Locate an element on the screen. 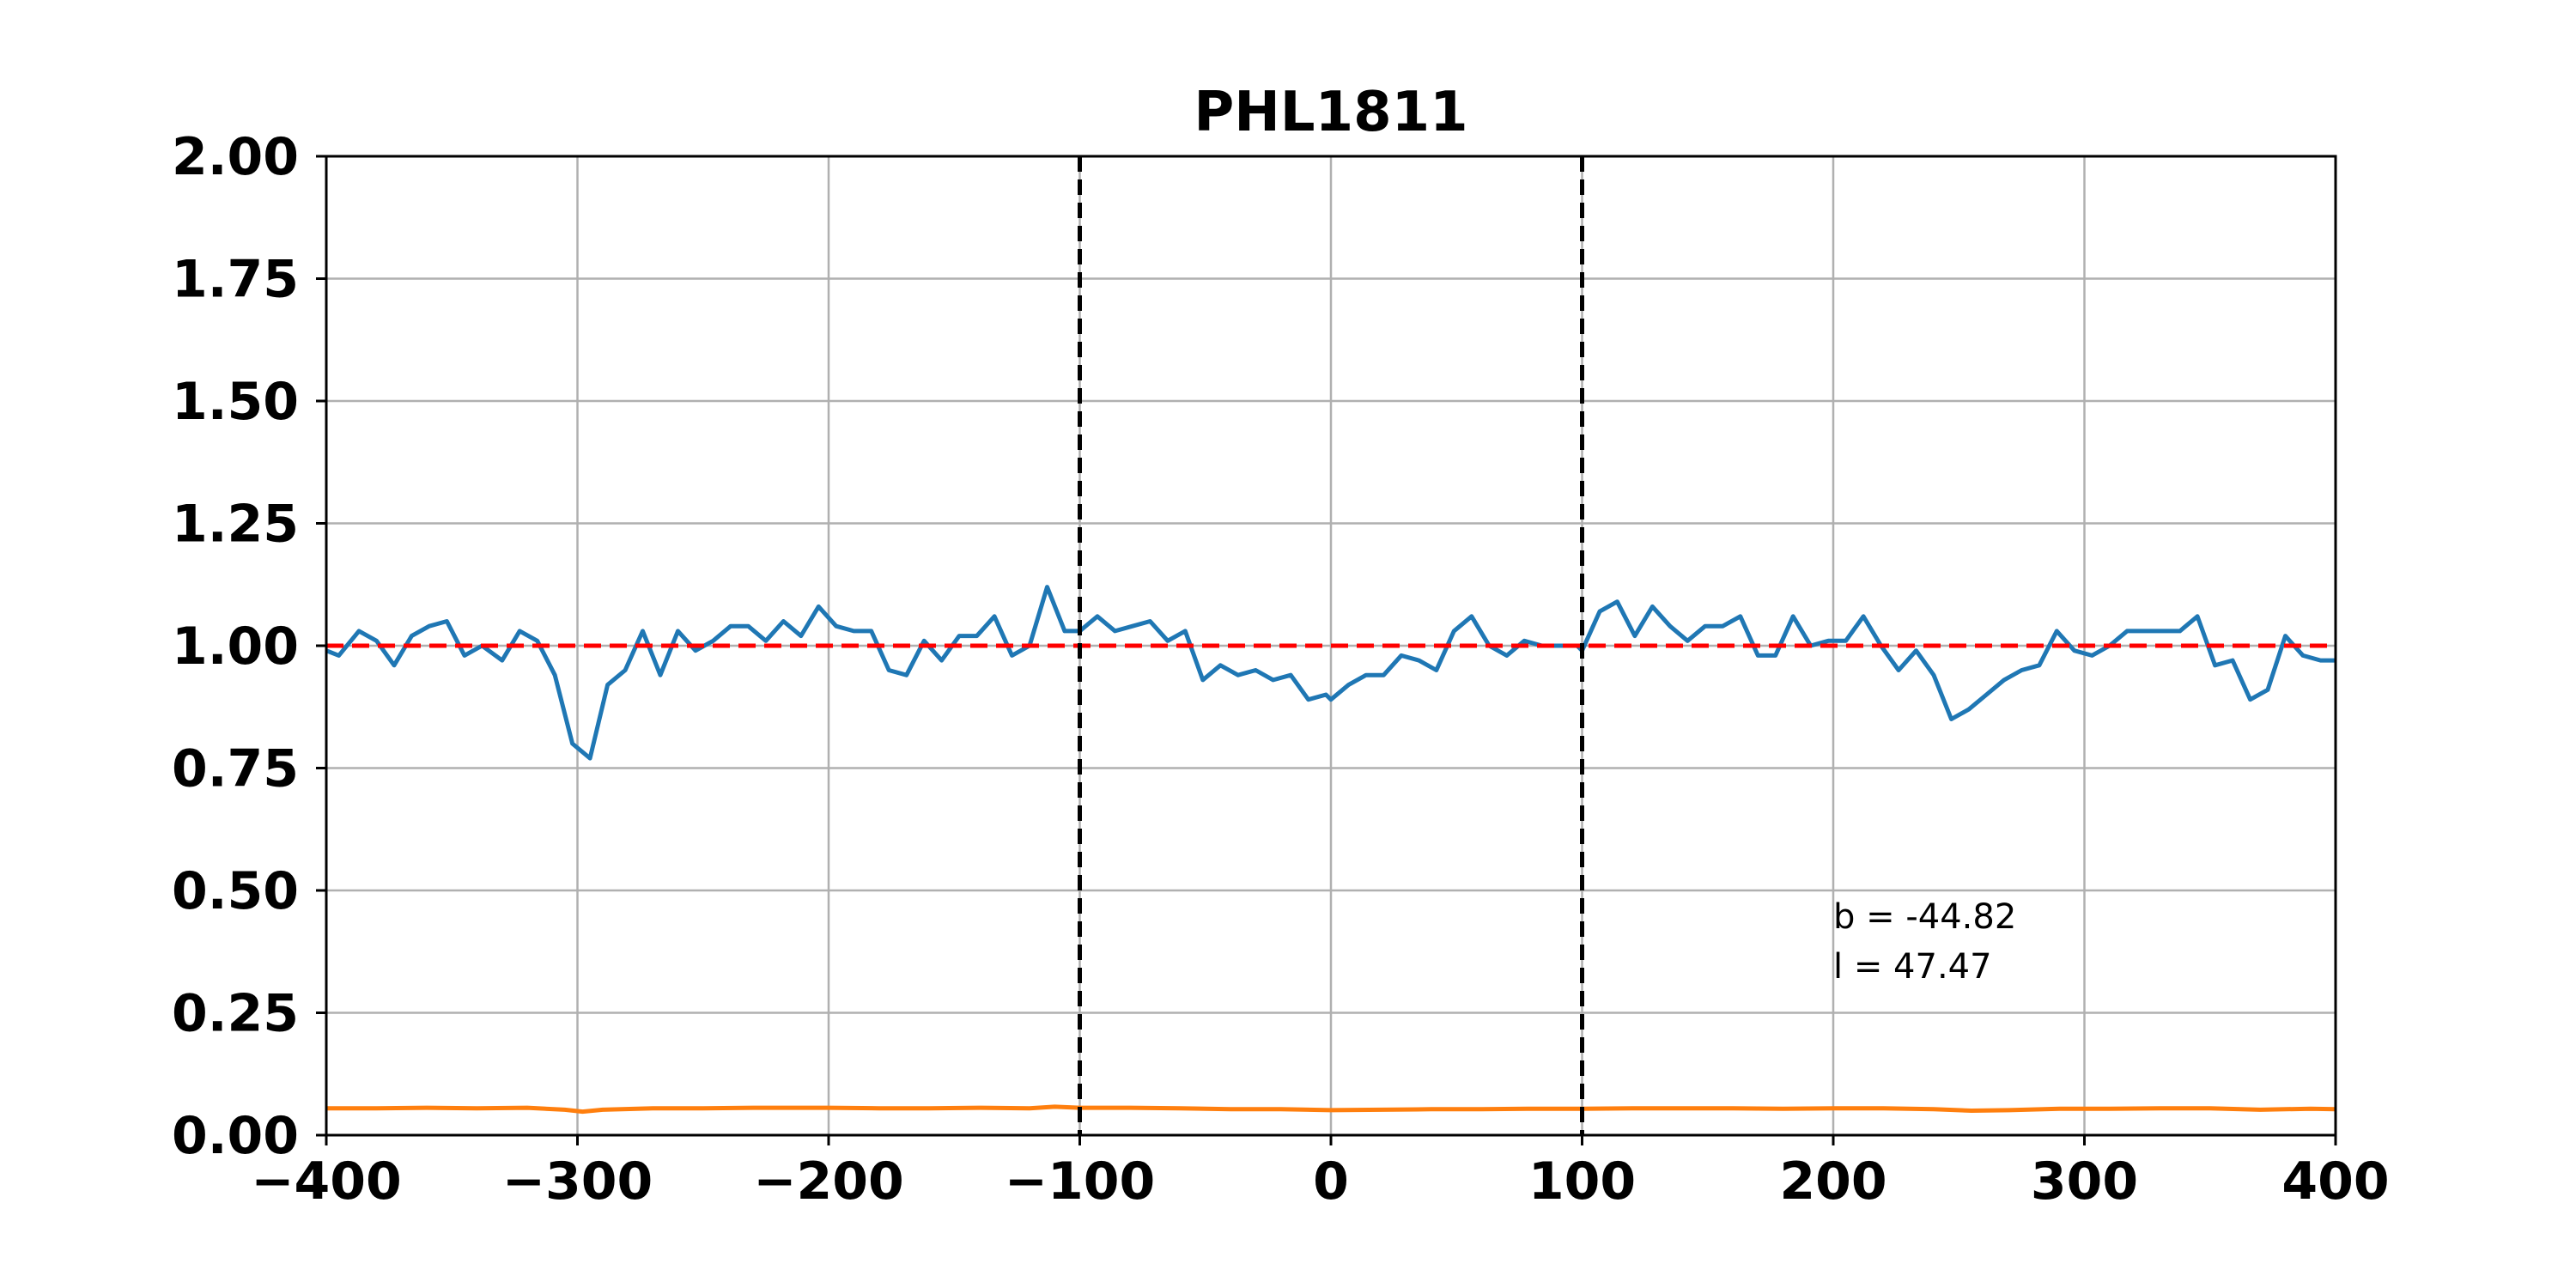 The image size is (2576, 1288). annotation-b: b = -44.82 is located at coordinates (1924, 917).